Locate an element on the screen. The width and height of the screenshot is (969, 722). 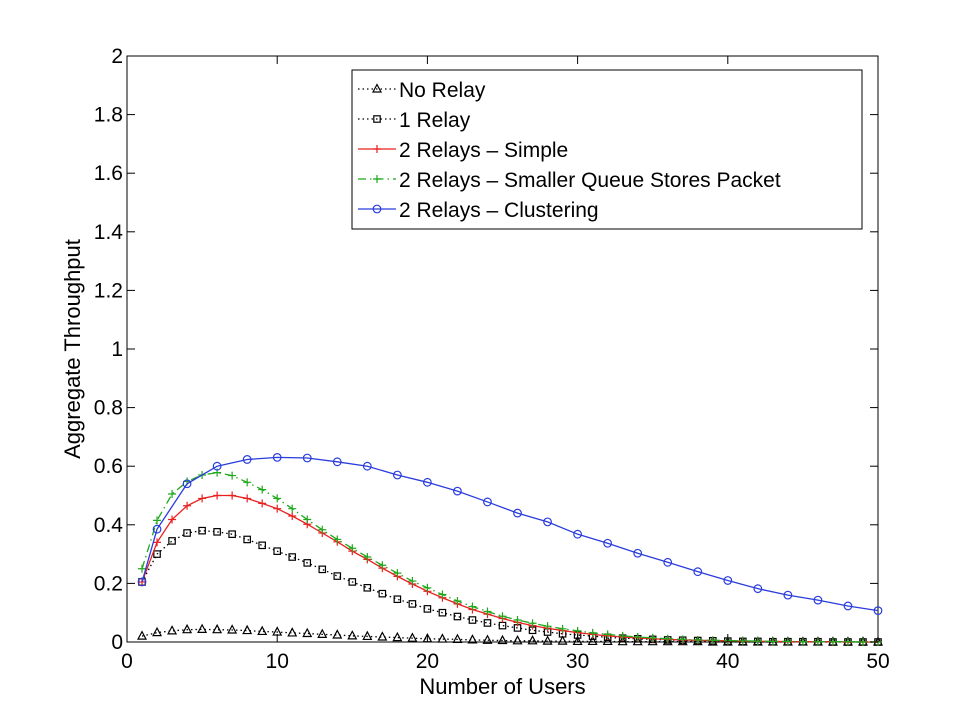
y-tick-label: 0.6 is located at coordinates (108, 466).